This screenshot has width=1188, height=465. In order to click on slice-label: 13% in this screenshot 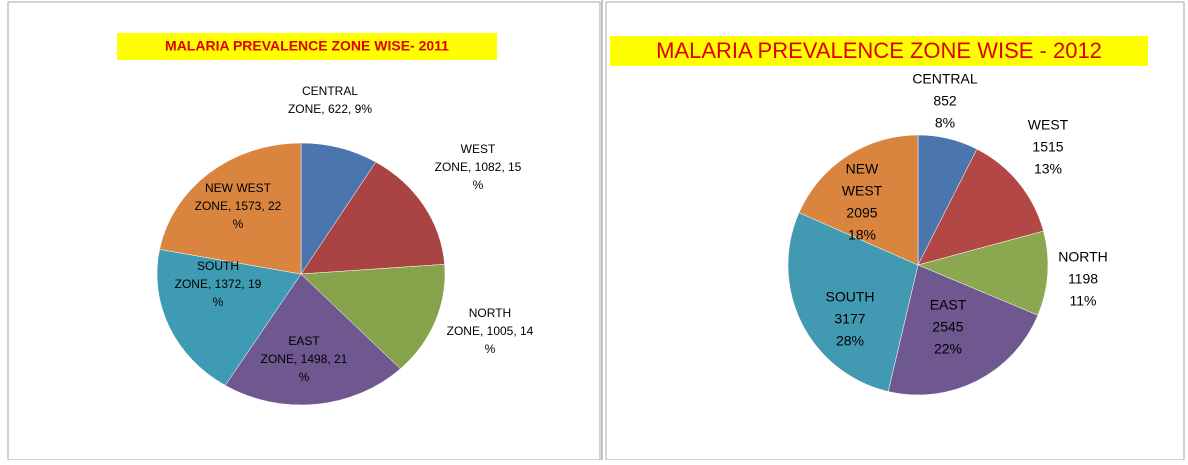, I will do `click(1048, 169)`.